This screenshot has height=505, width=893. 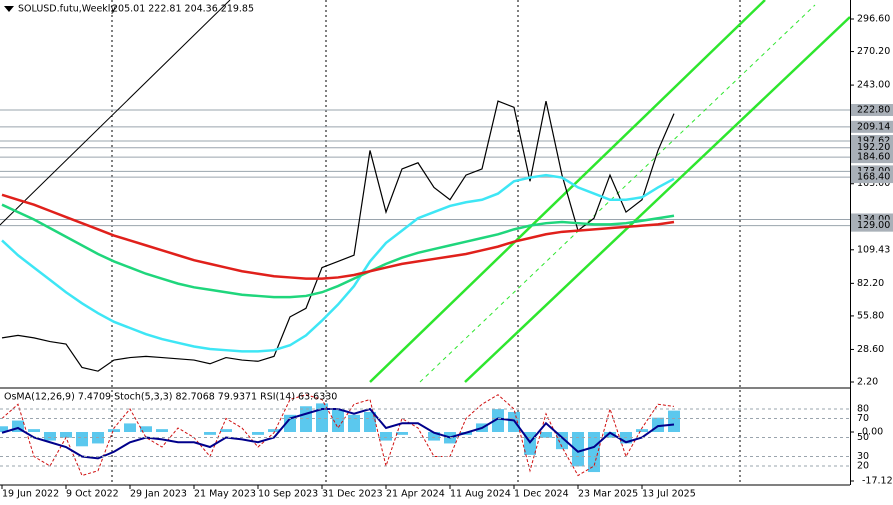 What do you see at coordinates (863, 437) in the screenshot?
I see `osc-tick-label: 50` at bounding box center [863, 437].